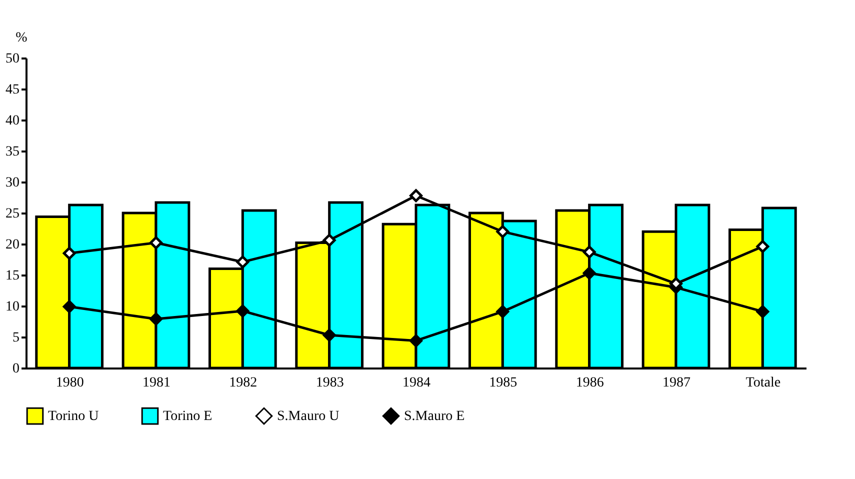 The width and height of the screenshot is (855, 479). What do you see at coordinates (13, 90) in the screenshot?
I see `y-tick-label: 45` at bounding box center [13, 90].